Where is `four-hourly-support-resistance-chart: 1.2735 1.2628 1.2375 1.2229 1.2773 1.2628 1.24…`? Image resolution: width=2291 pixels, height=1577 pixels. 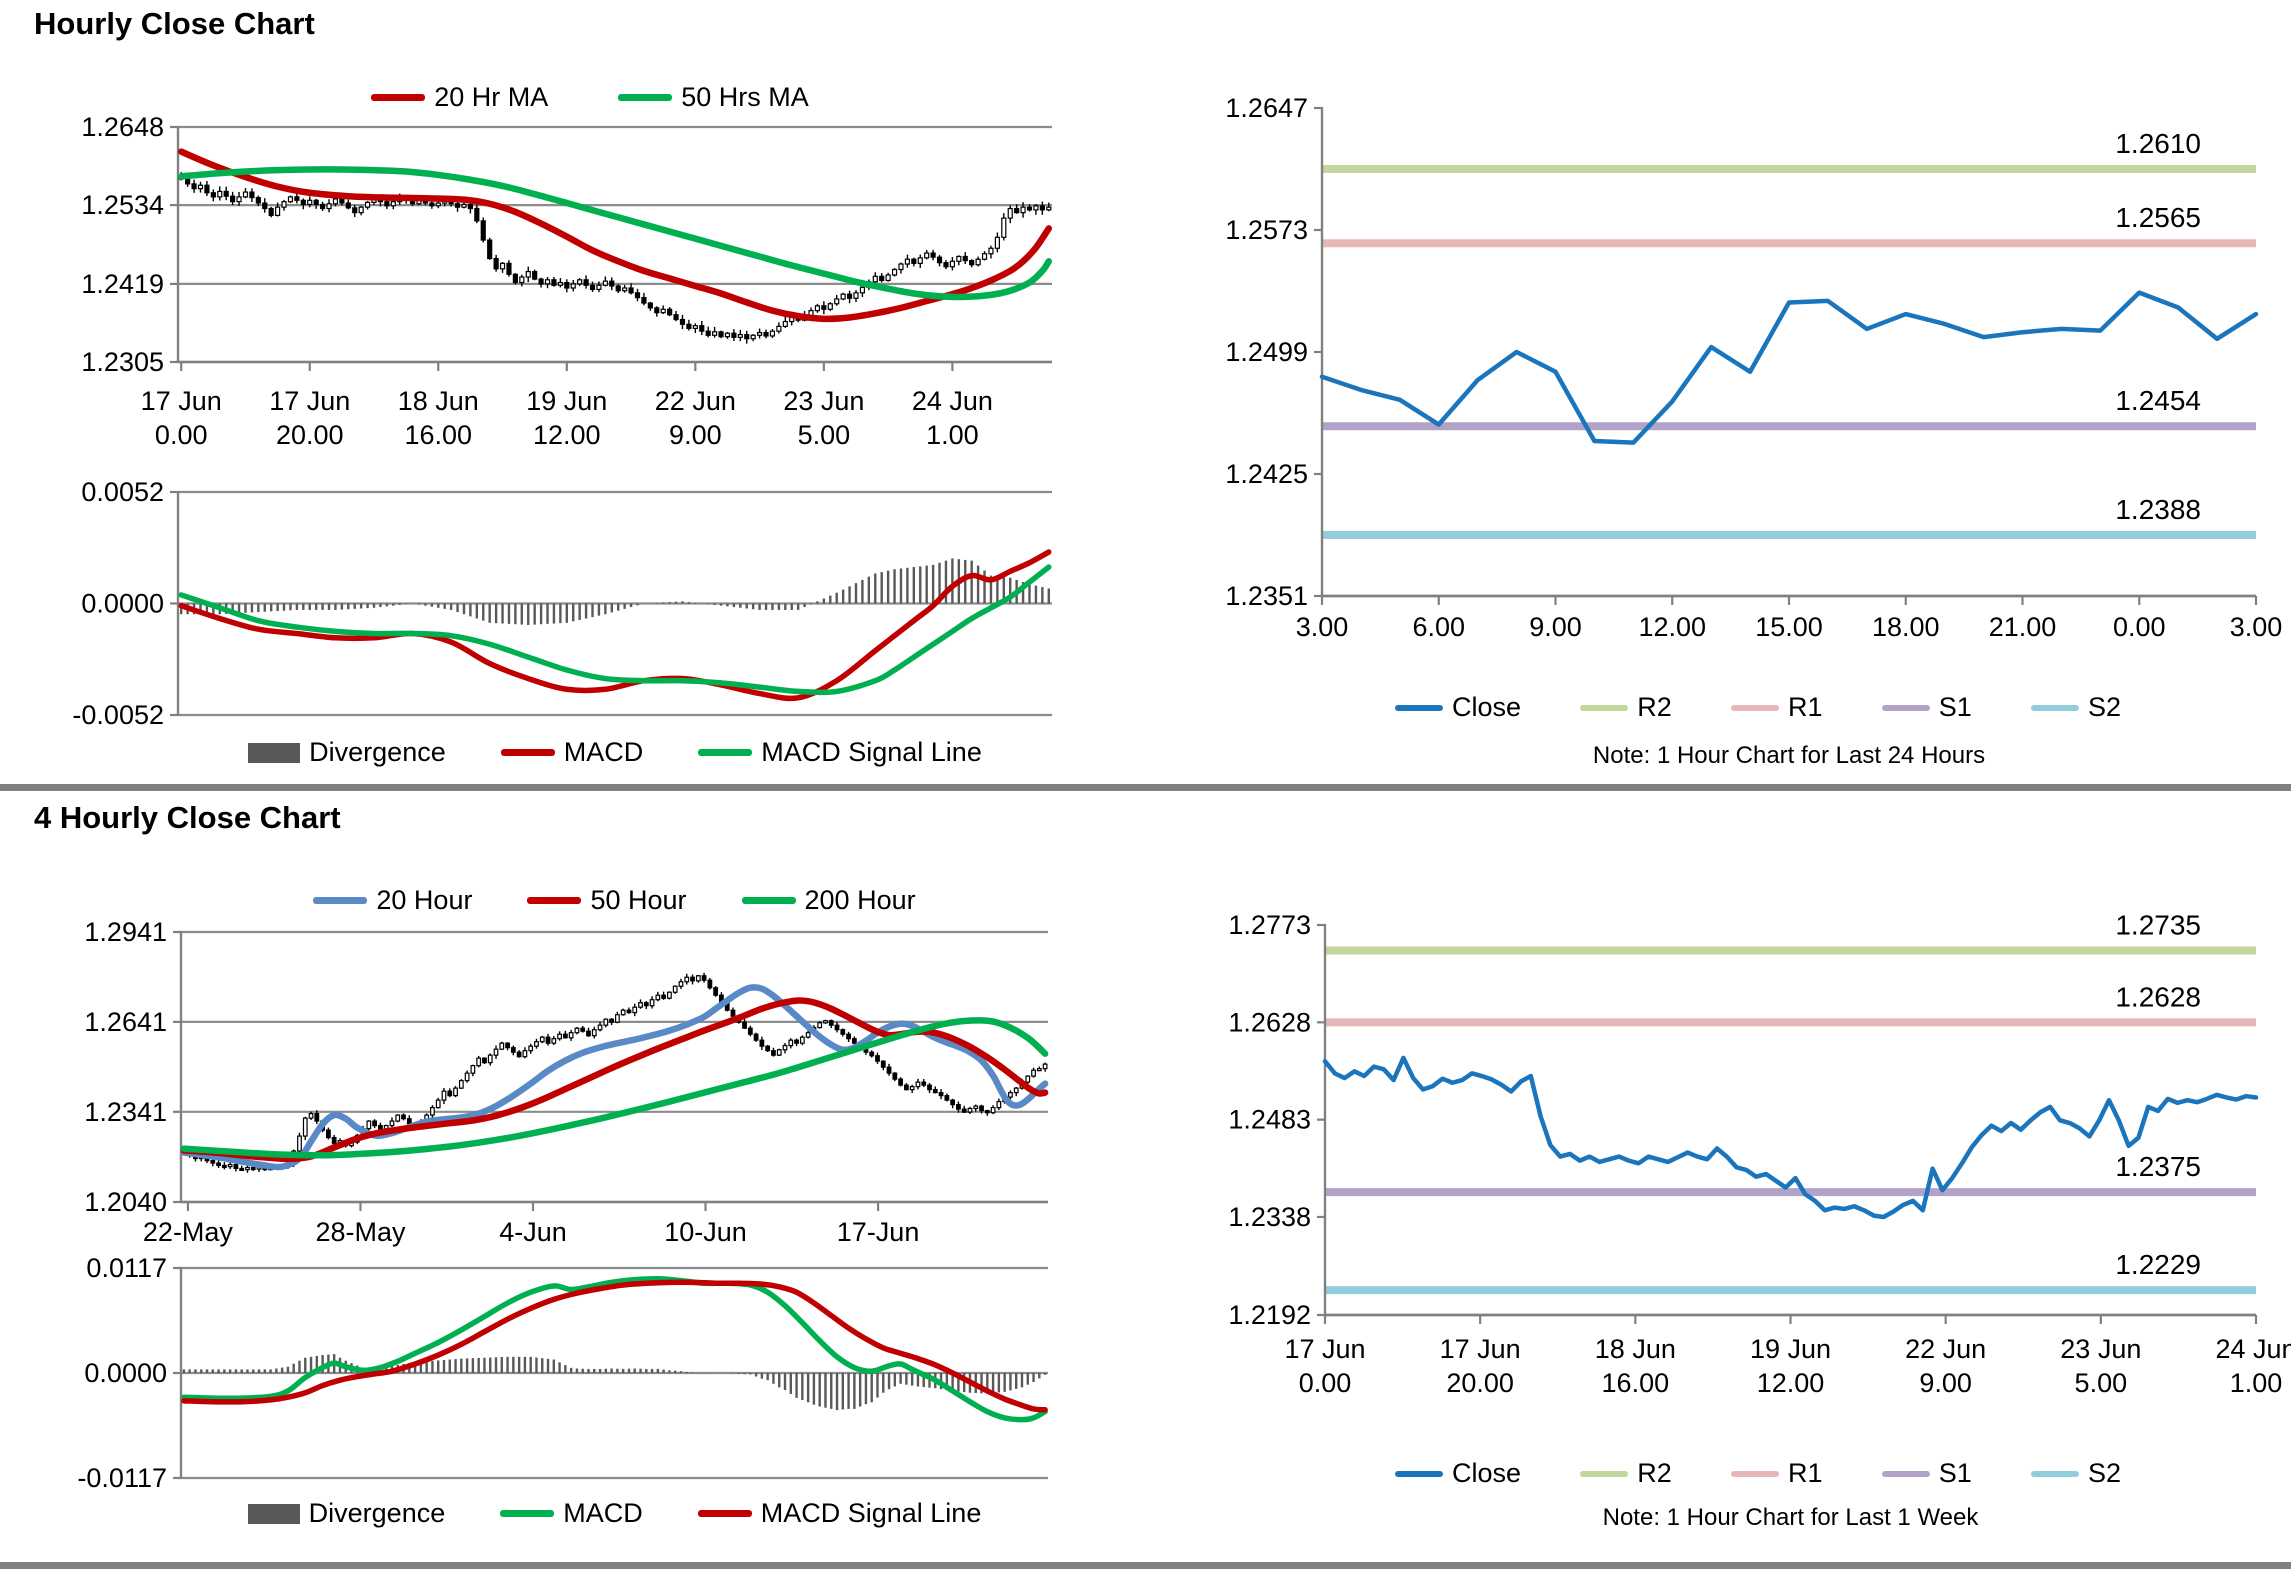 four-hourly-support-resistance-chart: 1.2735 1.2628 1.2375 1.2229 1.2773 1.2628 1.24… is located at coordinates (1759, 1154).